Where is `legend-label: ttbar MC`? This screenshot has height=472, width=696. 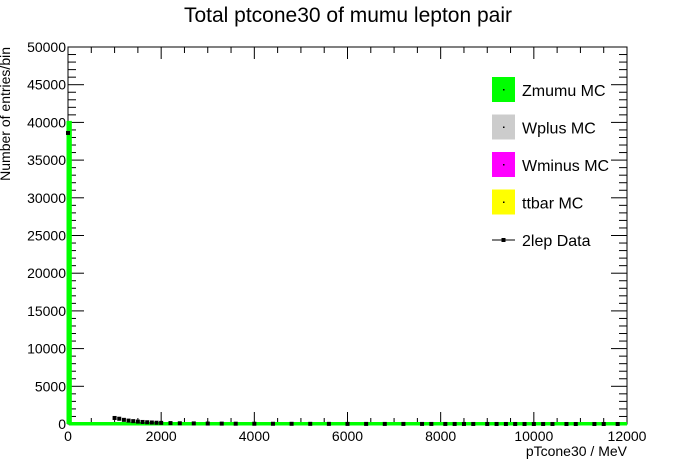 legend-label: ttbar MC is located at coordinates (552, 204).